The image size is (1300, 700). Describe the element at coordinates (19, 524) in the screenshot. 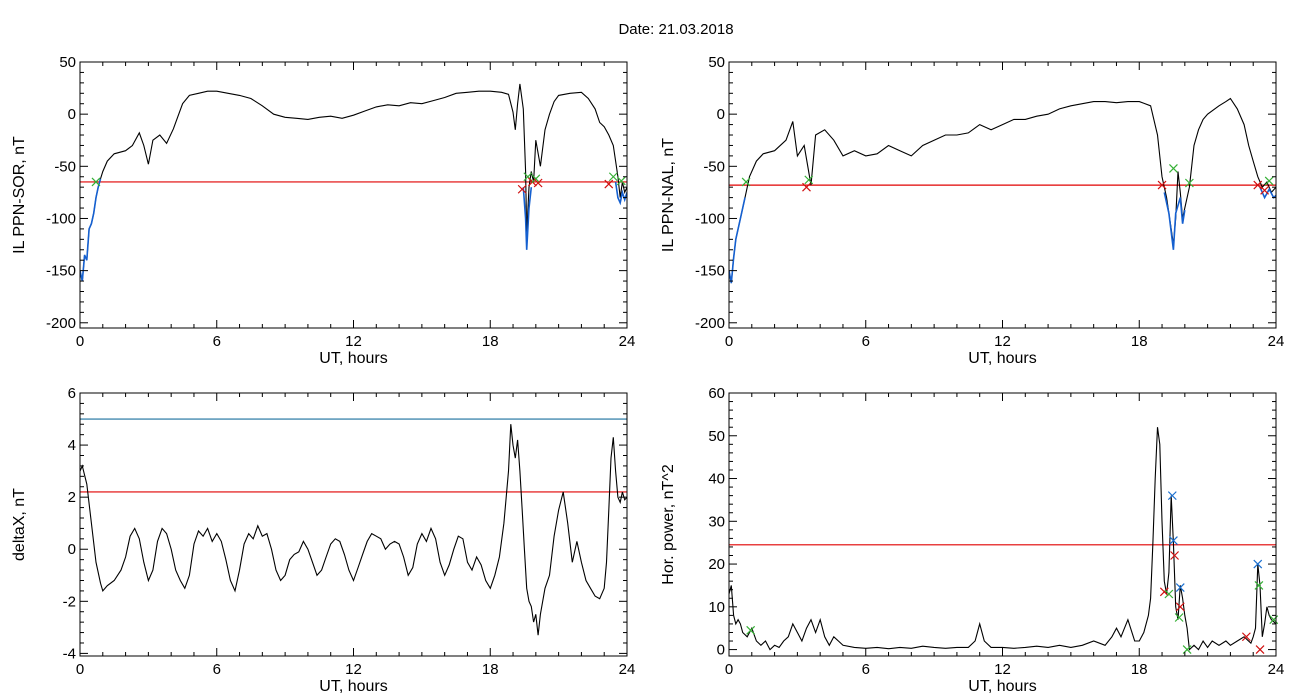

I see `y-axis-title: deltaX, nT` at that location.